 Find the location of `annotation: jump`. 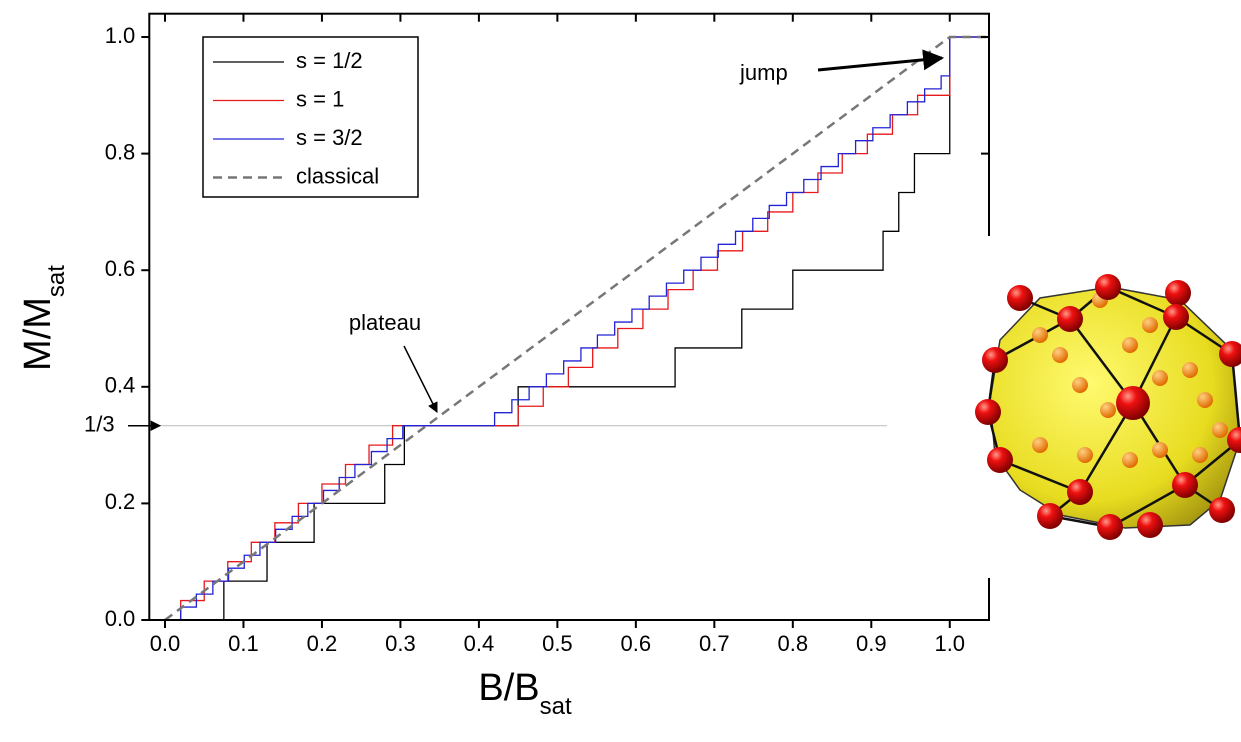

annotation: jump is located at coordinates (763, 72).